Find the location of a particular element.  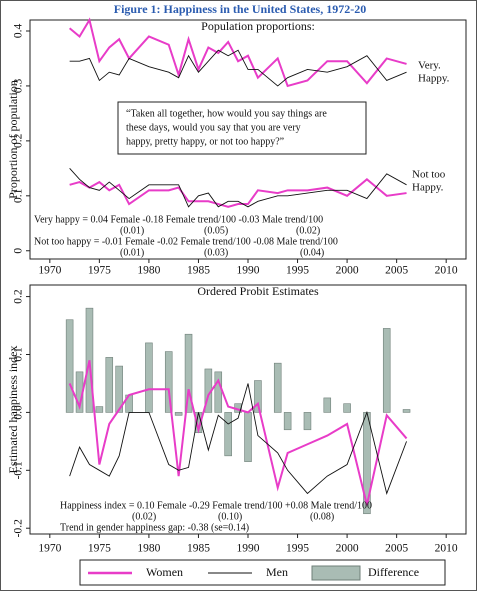

legend-label: Women is located at coordinates (164, 572).